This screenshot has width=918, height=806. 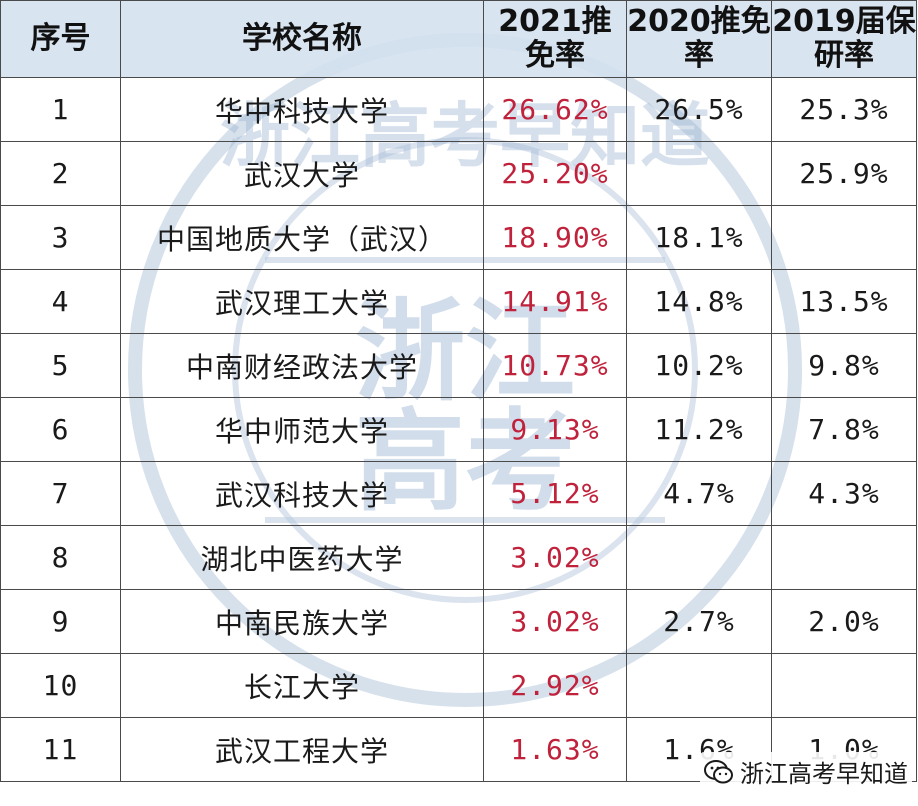 I want to click on row-index: 9, so click(x=60, y=621).